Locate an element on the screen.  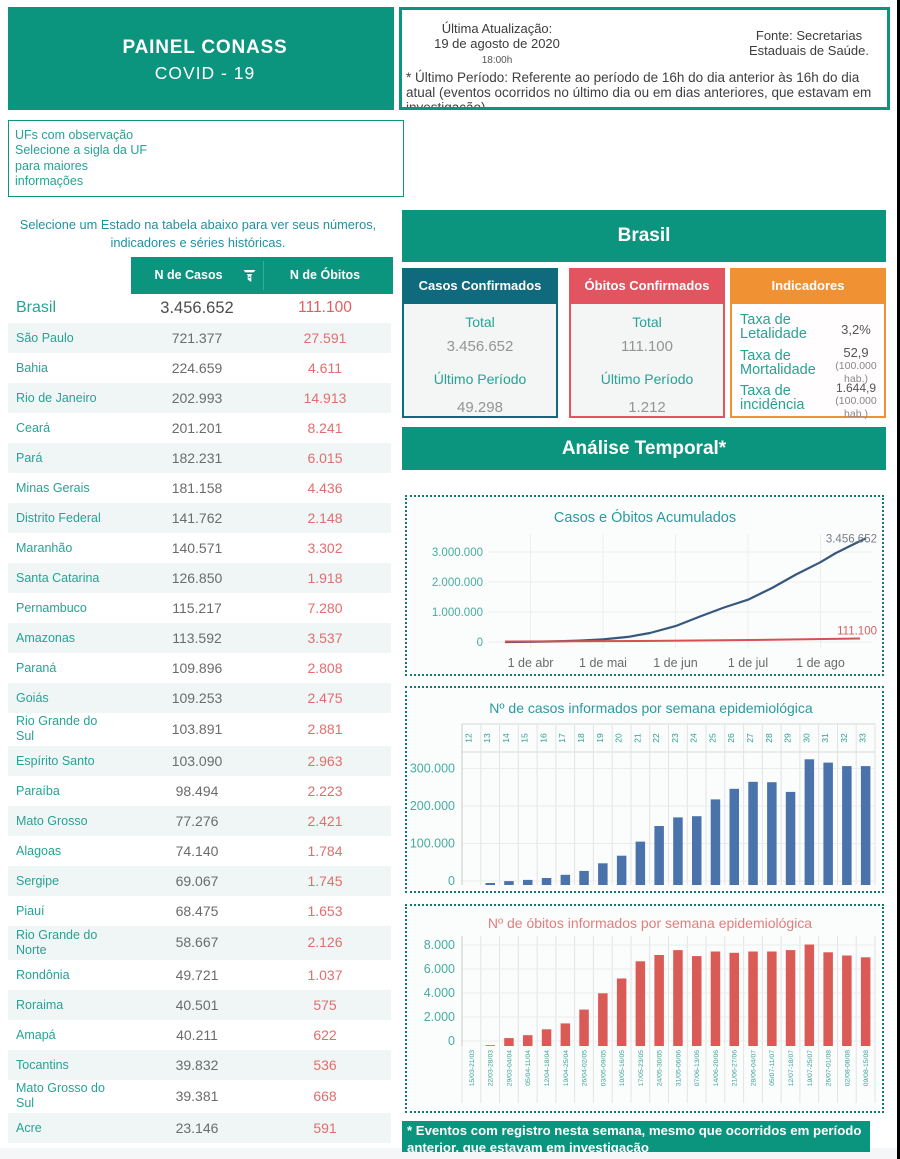
svg-text: 12/04-18/04 is located at coordinates (547, 1068).